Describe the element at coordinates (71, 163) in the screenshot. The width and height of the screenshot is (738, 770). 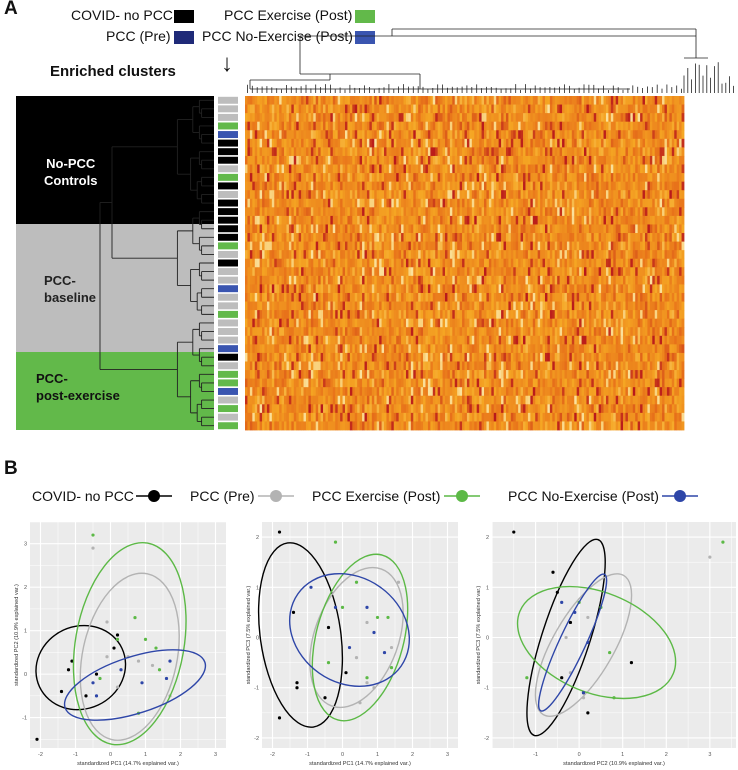
I see `group-label-no-pcc-line1: No-PCC` at that location.